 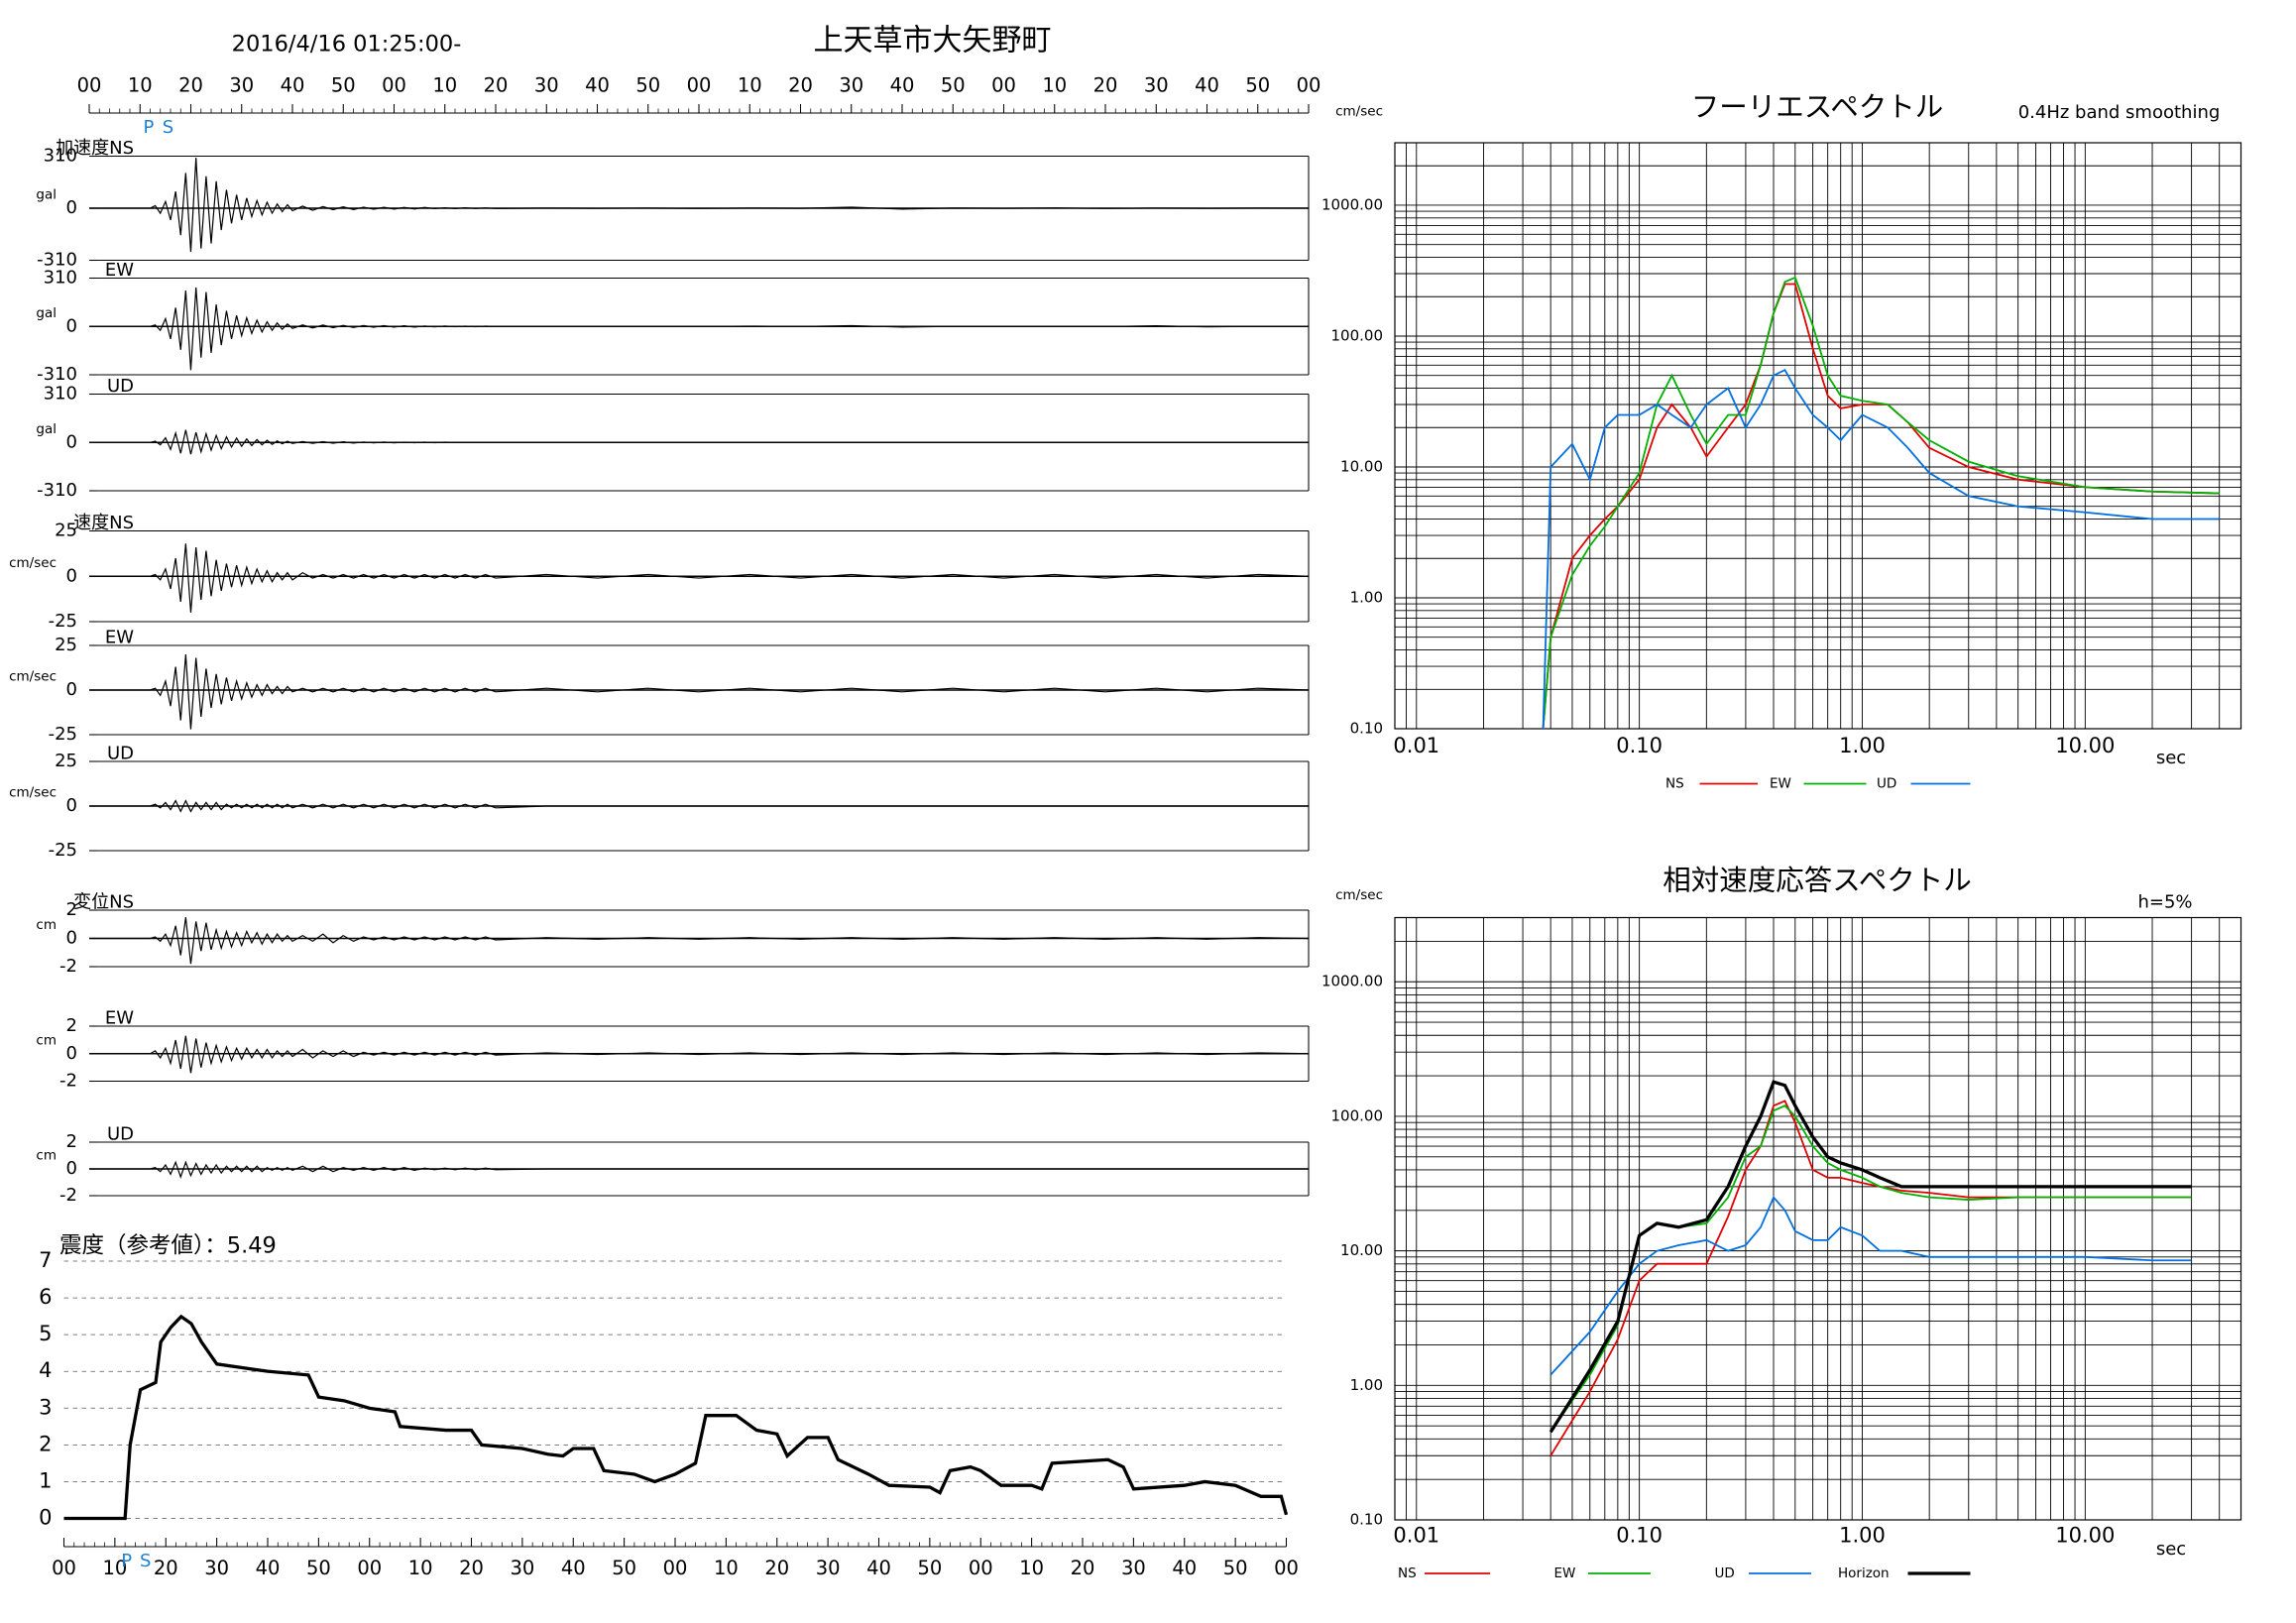 What do you see at coordinates (1864, 1573) in the screenshot?
I see `legend-label: Horizon` at bounding box center [1864, 1573].